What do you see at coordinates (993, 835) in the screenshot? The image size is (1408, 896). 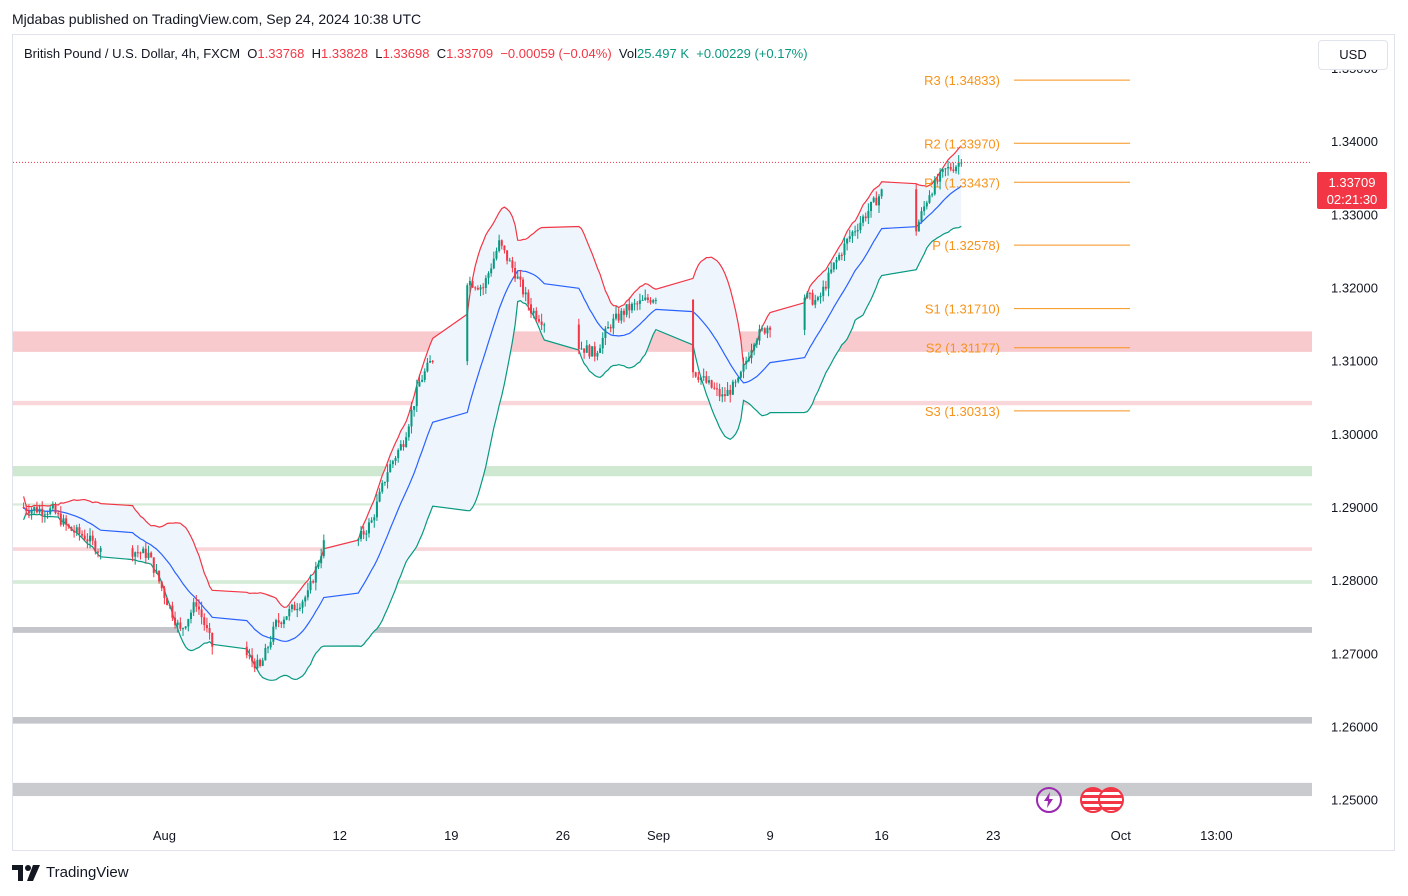 I see `x-tick-7: 23` at bounding box center [993, 835].